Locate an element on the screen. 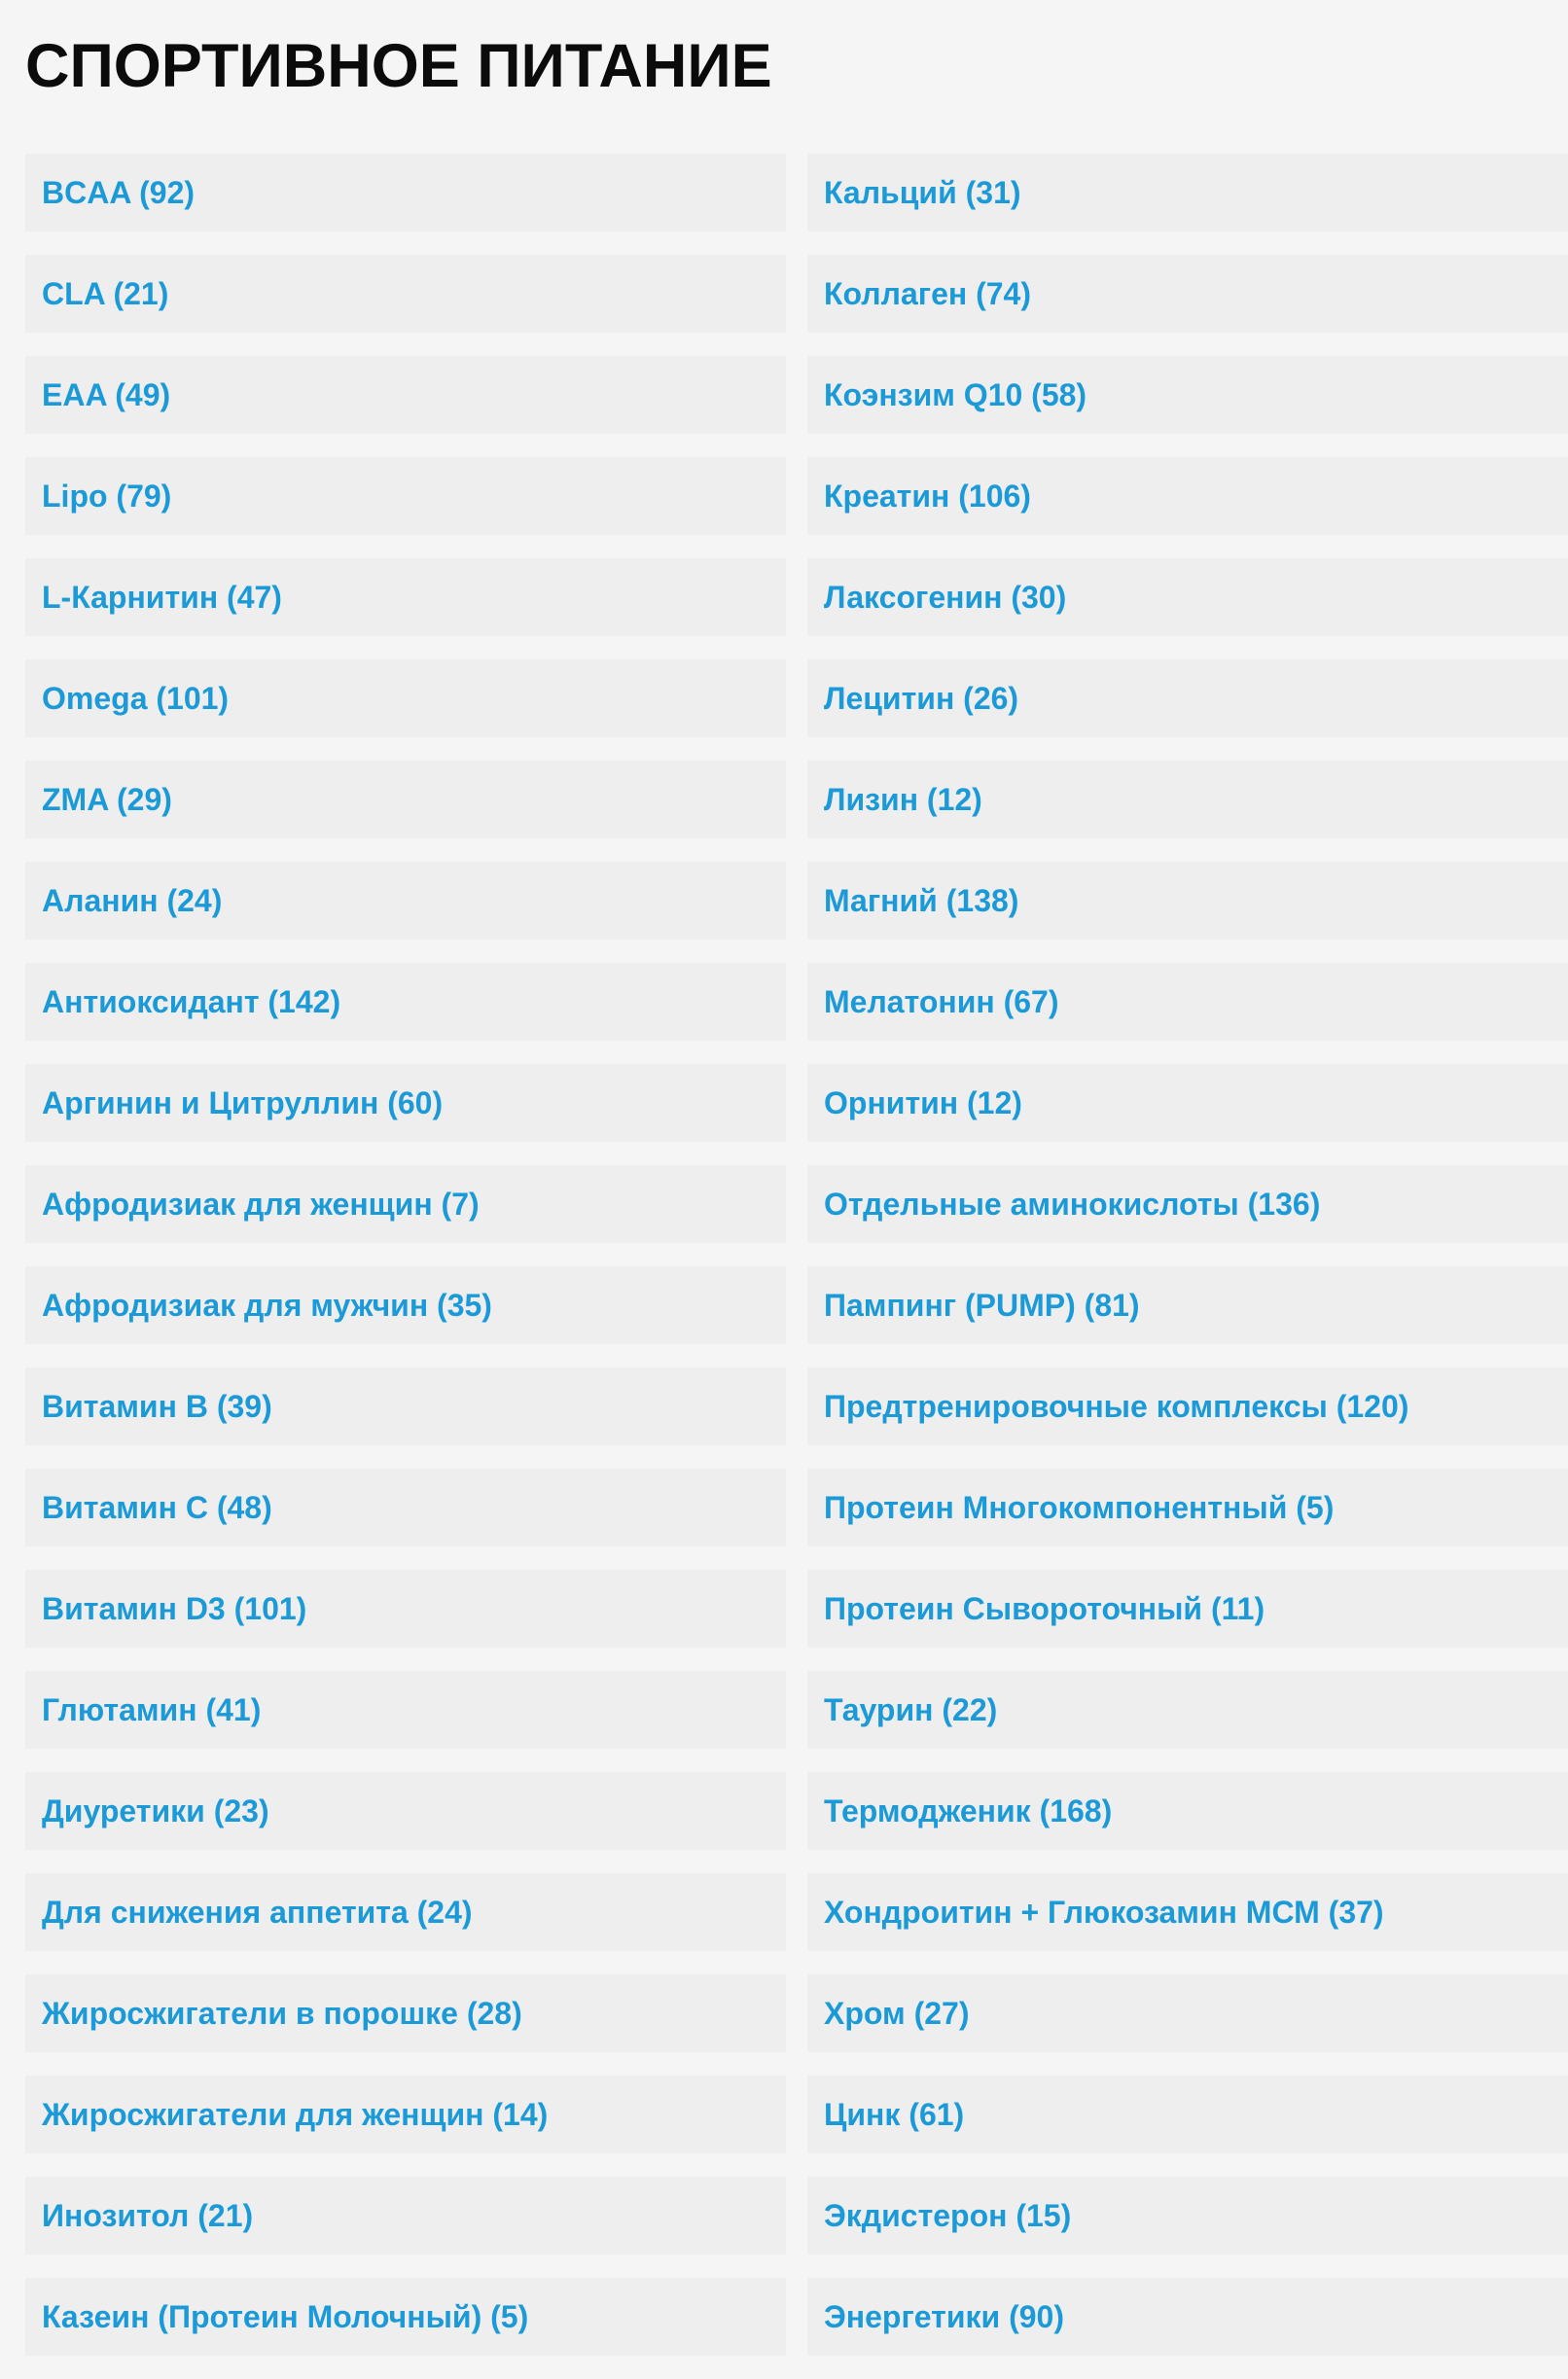 This screenshot has height=2379, width=1568. category-link-label: Отдельные аминокислоты (136) is located at coordinates (1072, 1204).